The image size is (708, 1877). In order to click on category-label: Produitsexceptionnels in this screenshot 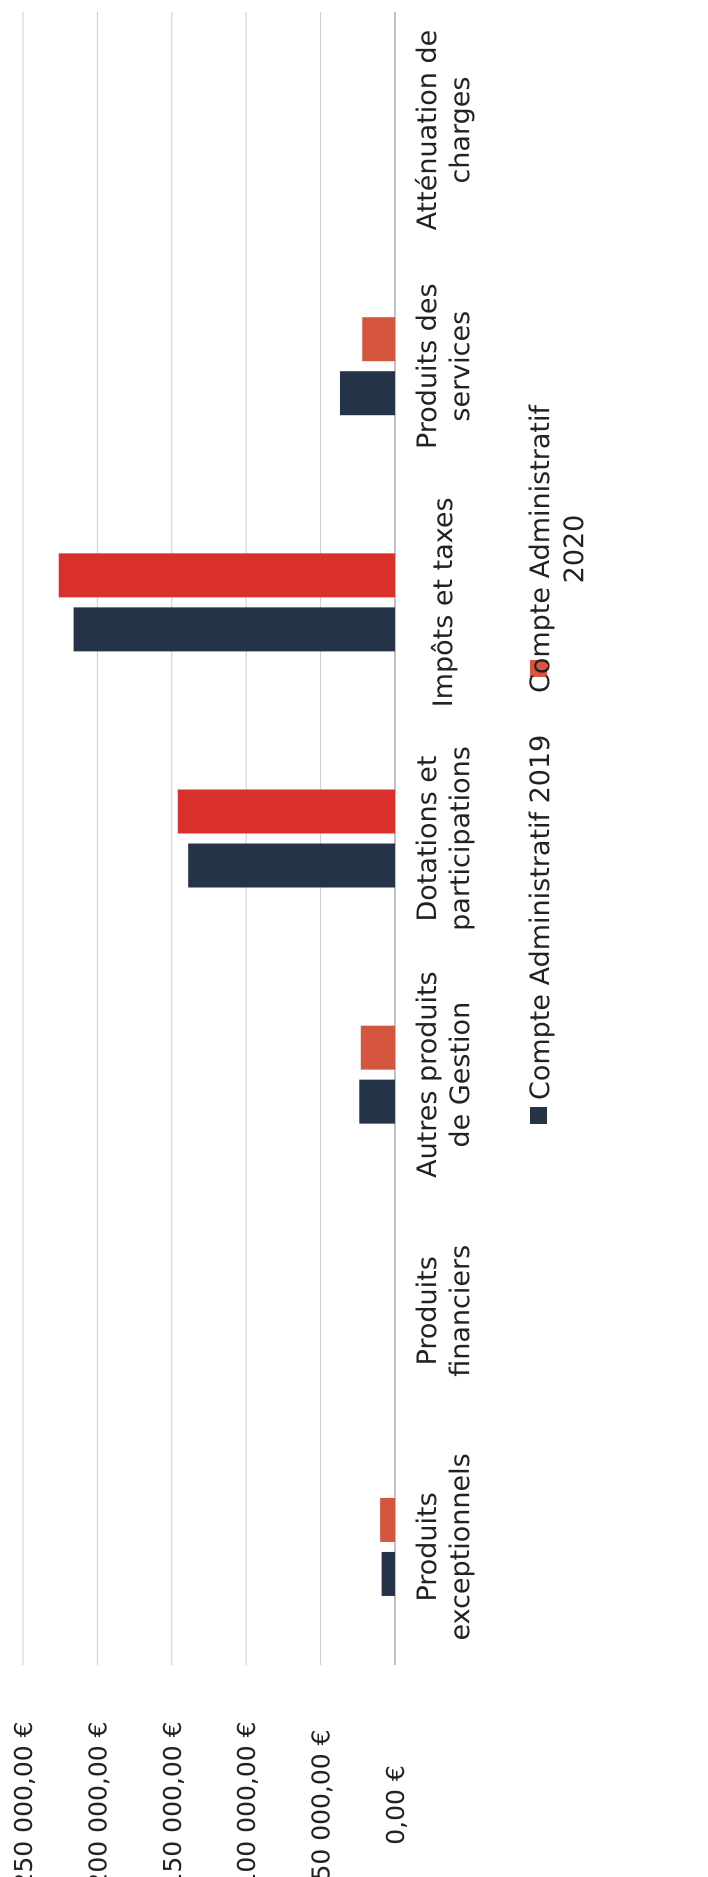, I will do `click(444, 1546)`.